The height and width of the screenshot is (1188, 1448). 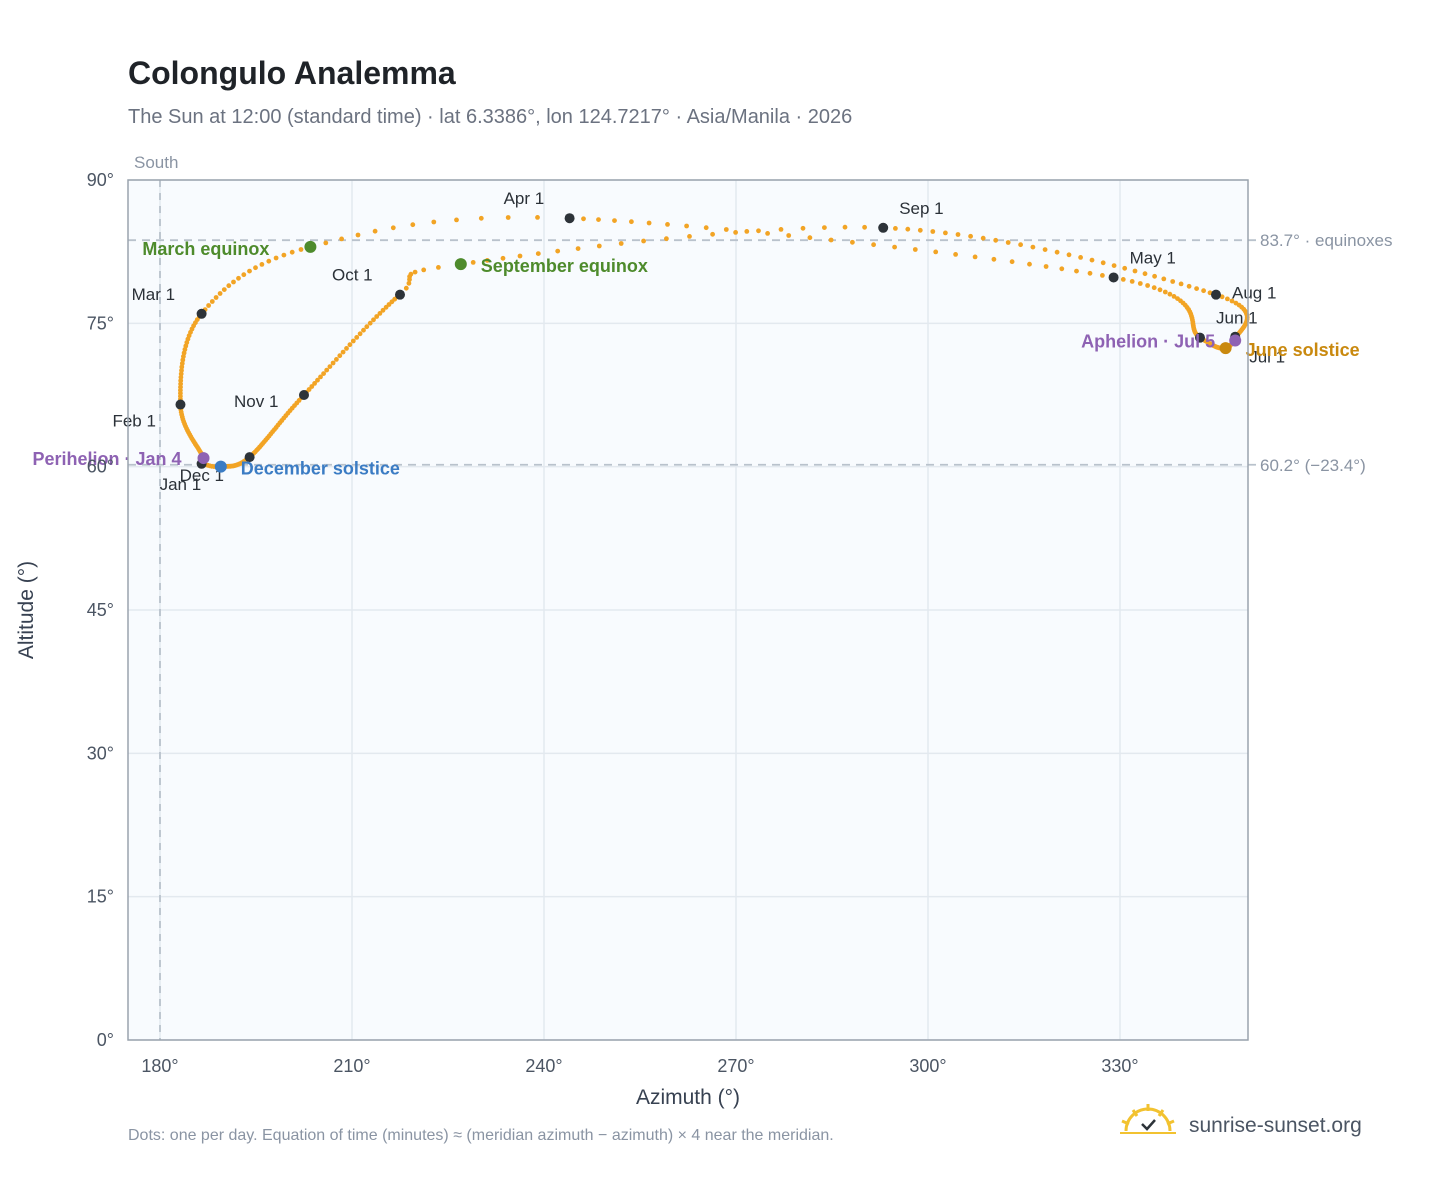 What do you see at coordinates (1275, 1125) in the screenshot?
I see `brand-name: sunrise-sunset.org` at bounding box center [1275, 1125].